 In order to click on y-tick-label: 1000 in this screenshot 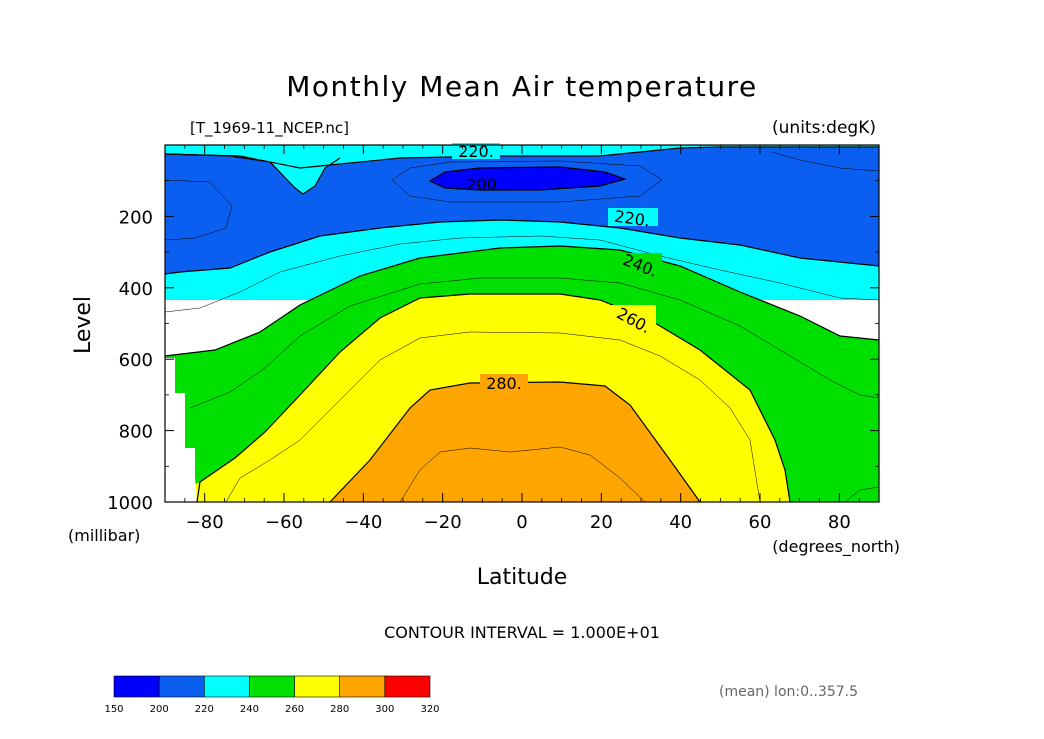, I will do `click(130, 503)`.